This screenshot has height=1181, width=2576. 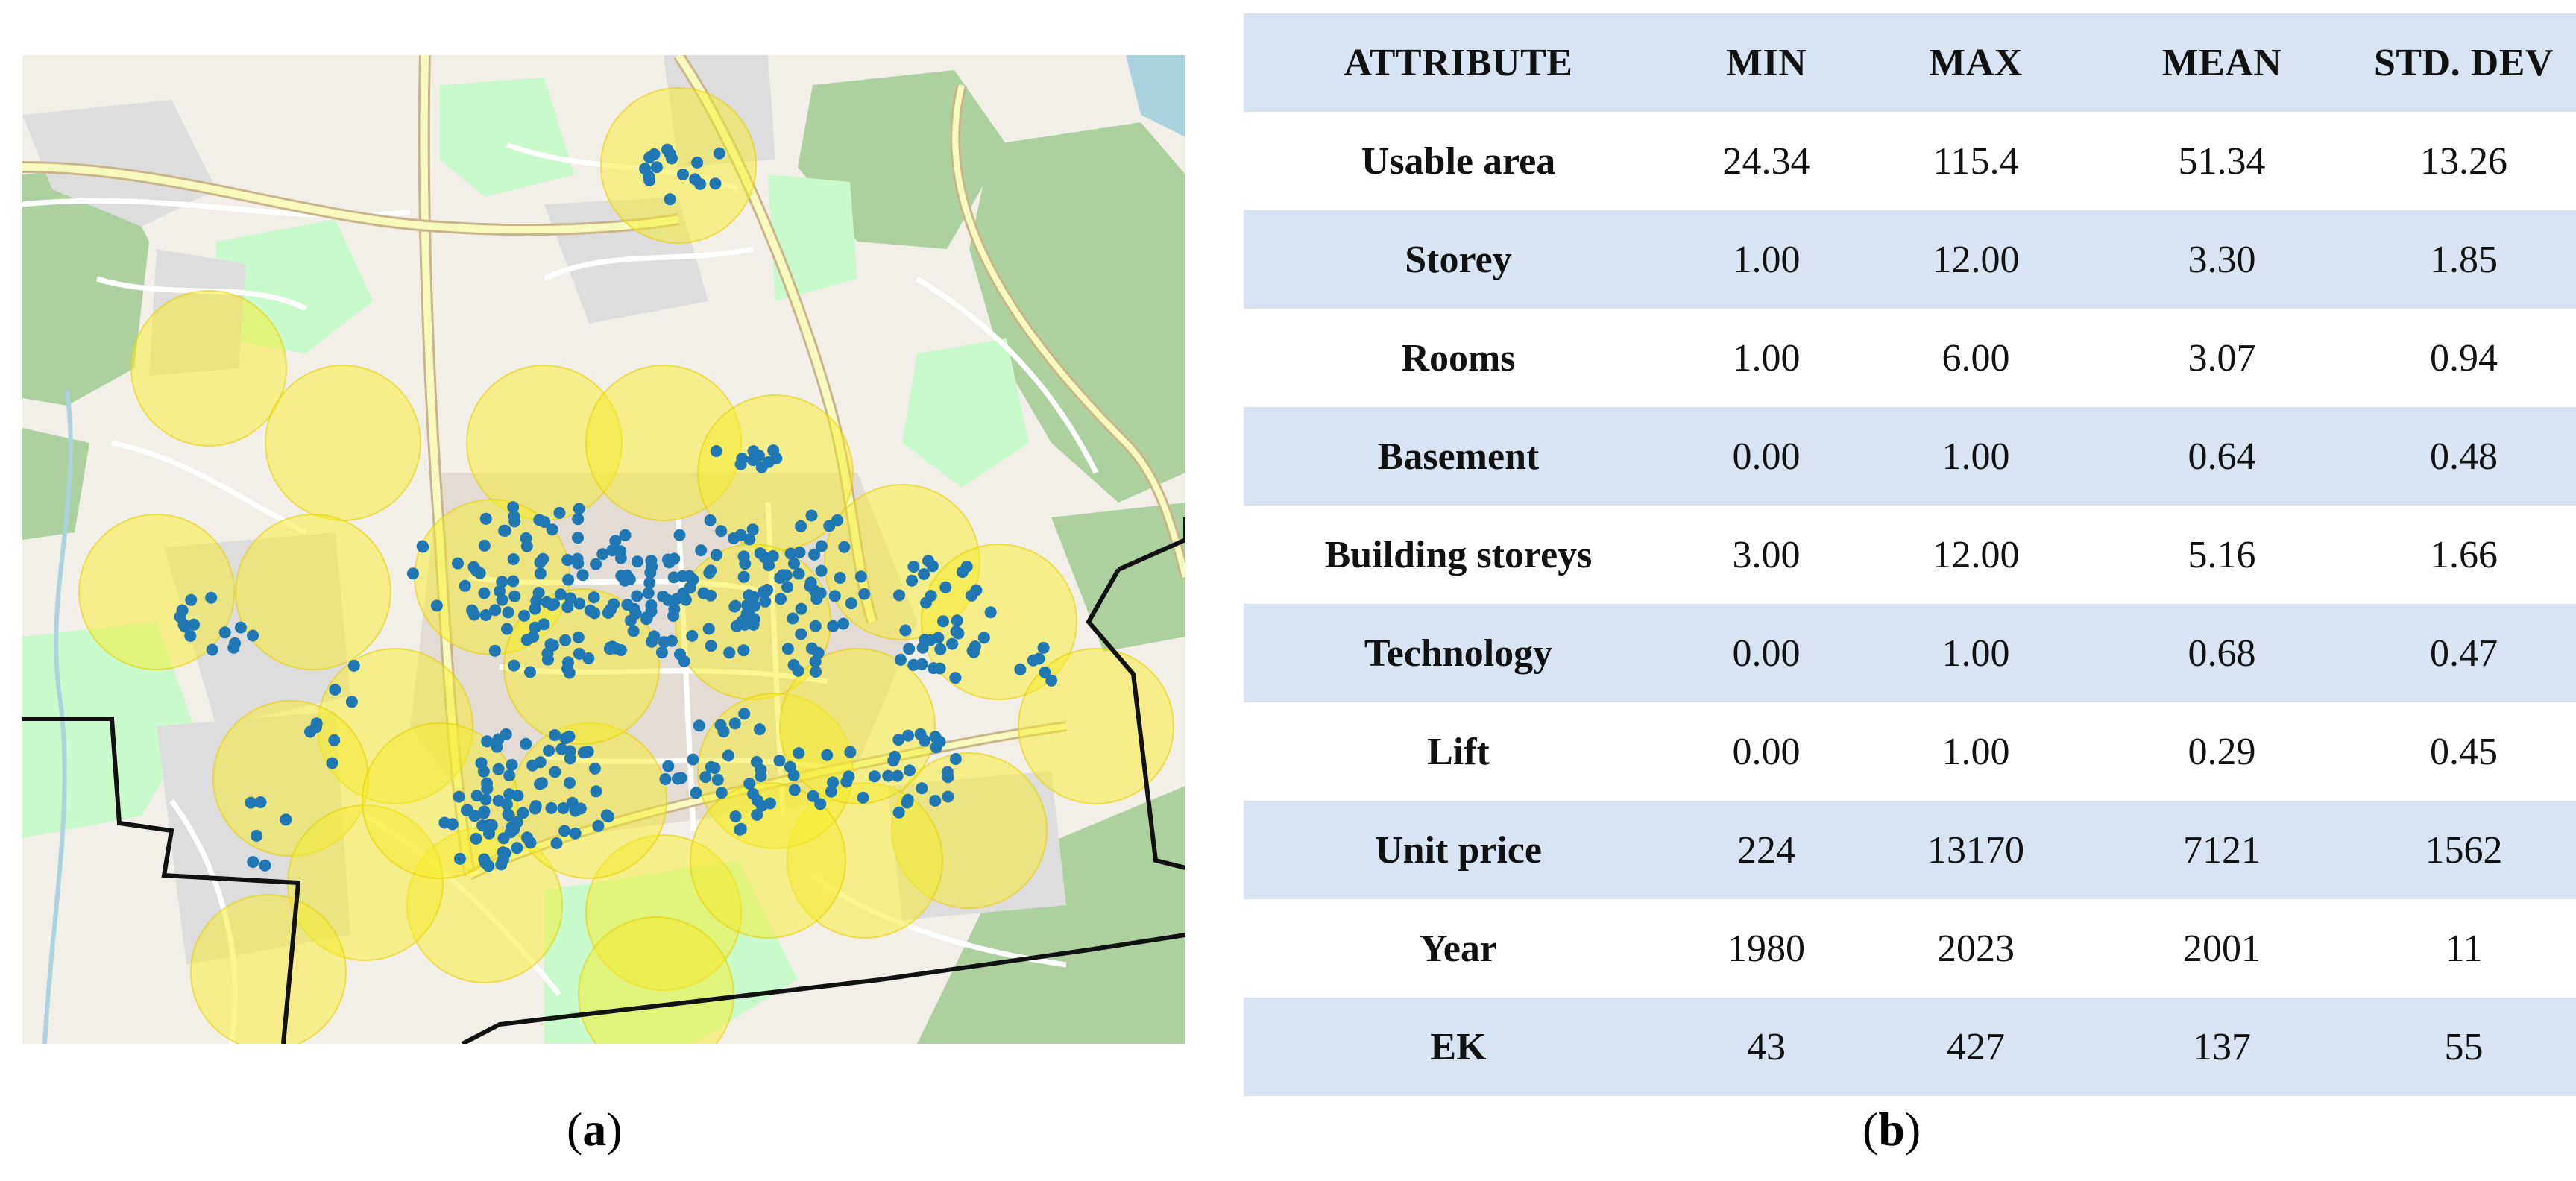 What do you see at coordinates (2464, 653) in the screenshot?
I see `std-value: 0.47` at bounding box center [2464, 653].